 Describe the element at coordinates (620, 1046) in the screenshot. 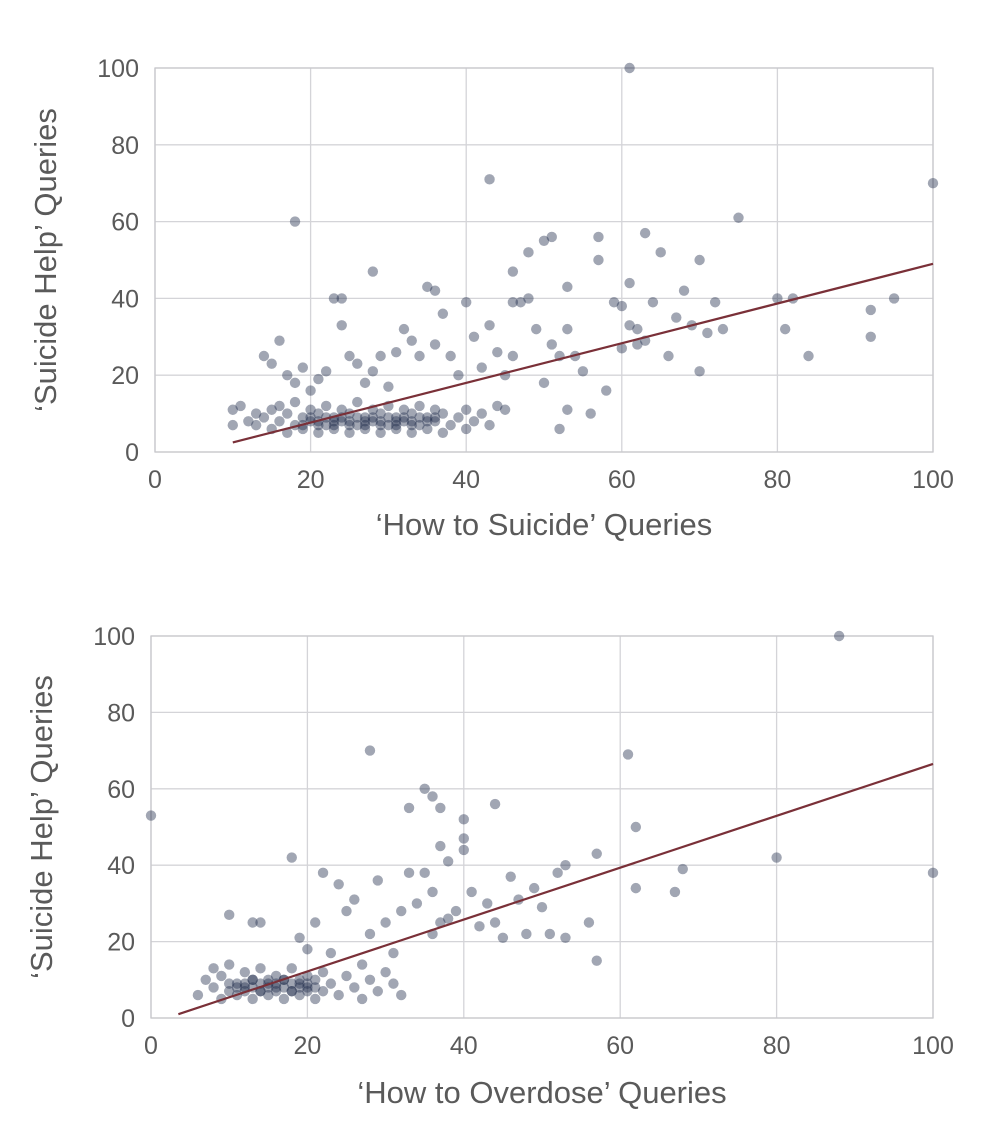

I see `x-tick-label: 60` at that location.